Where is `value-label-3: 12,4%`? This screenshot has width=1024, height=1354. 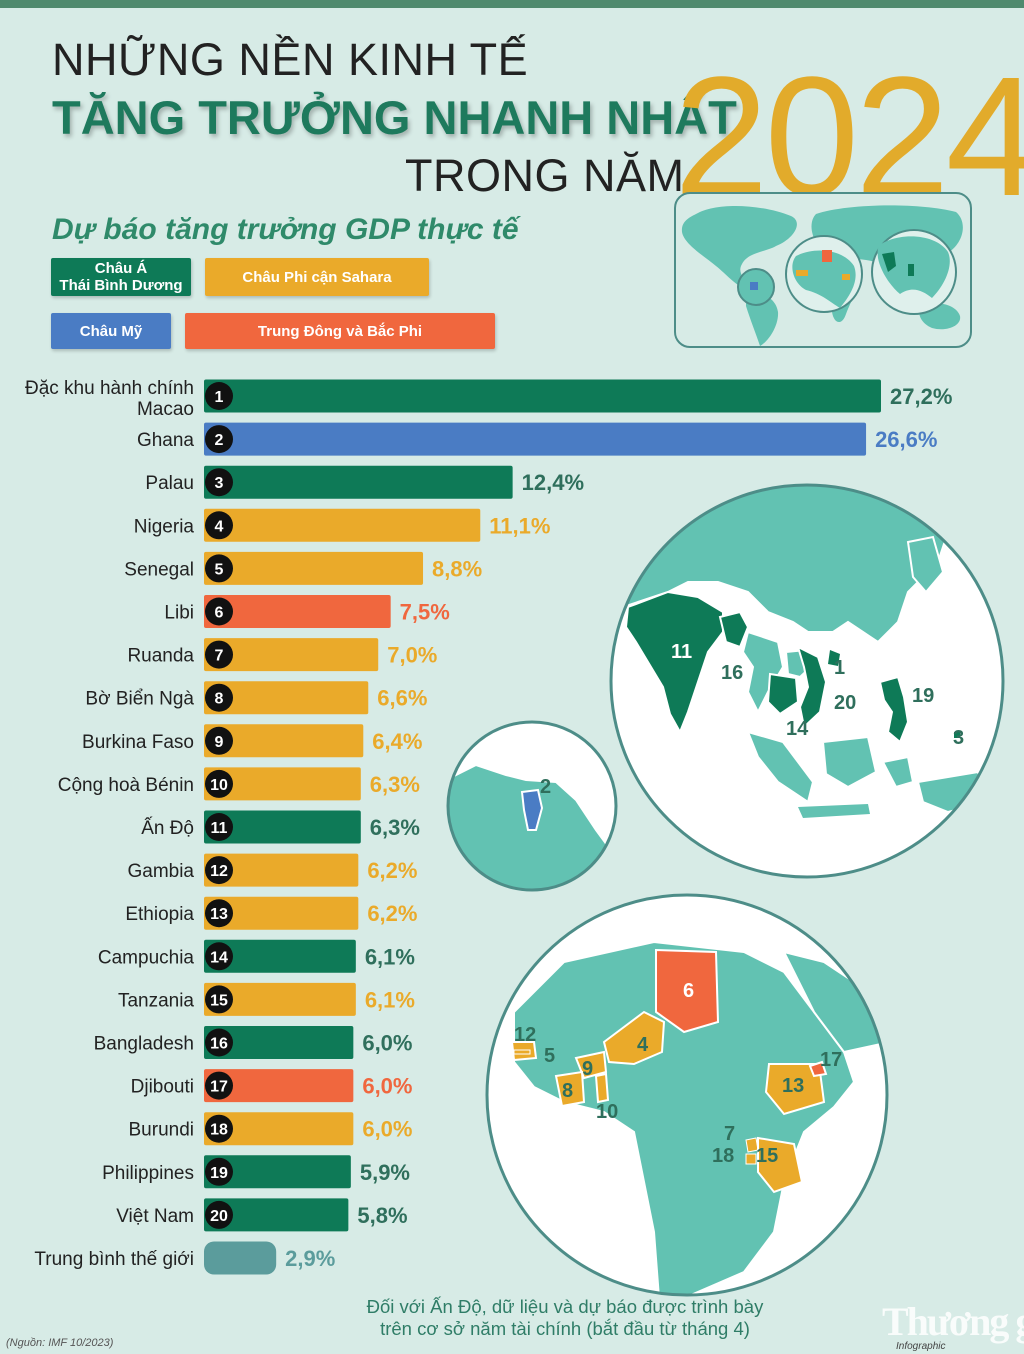 value-label-3: 12,4% is located at coordinates (553, 482).